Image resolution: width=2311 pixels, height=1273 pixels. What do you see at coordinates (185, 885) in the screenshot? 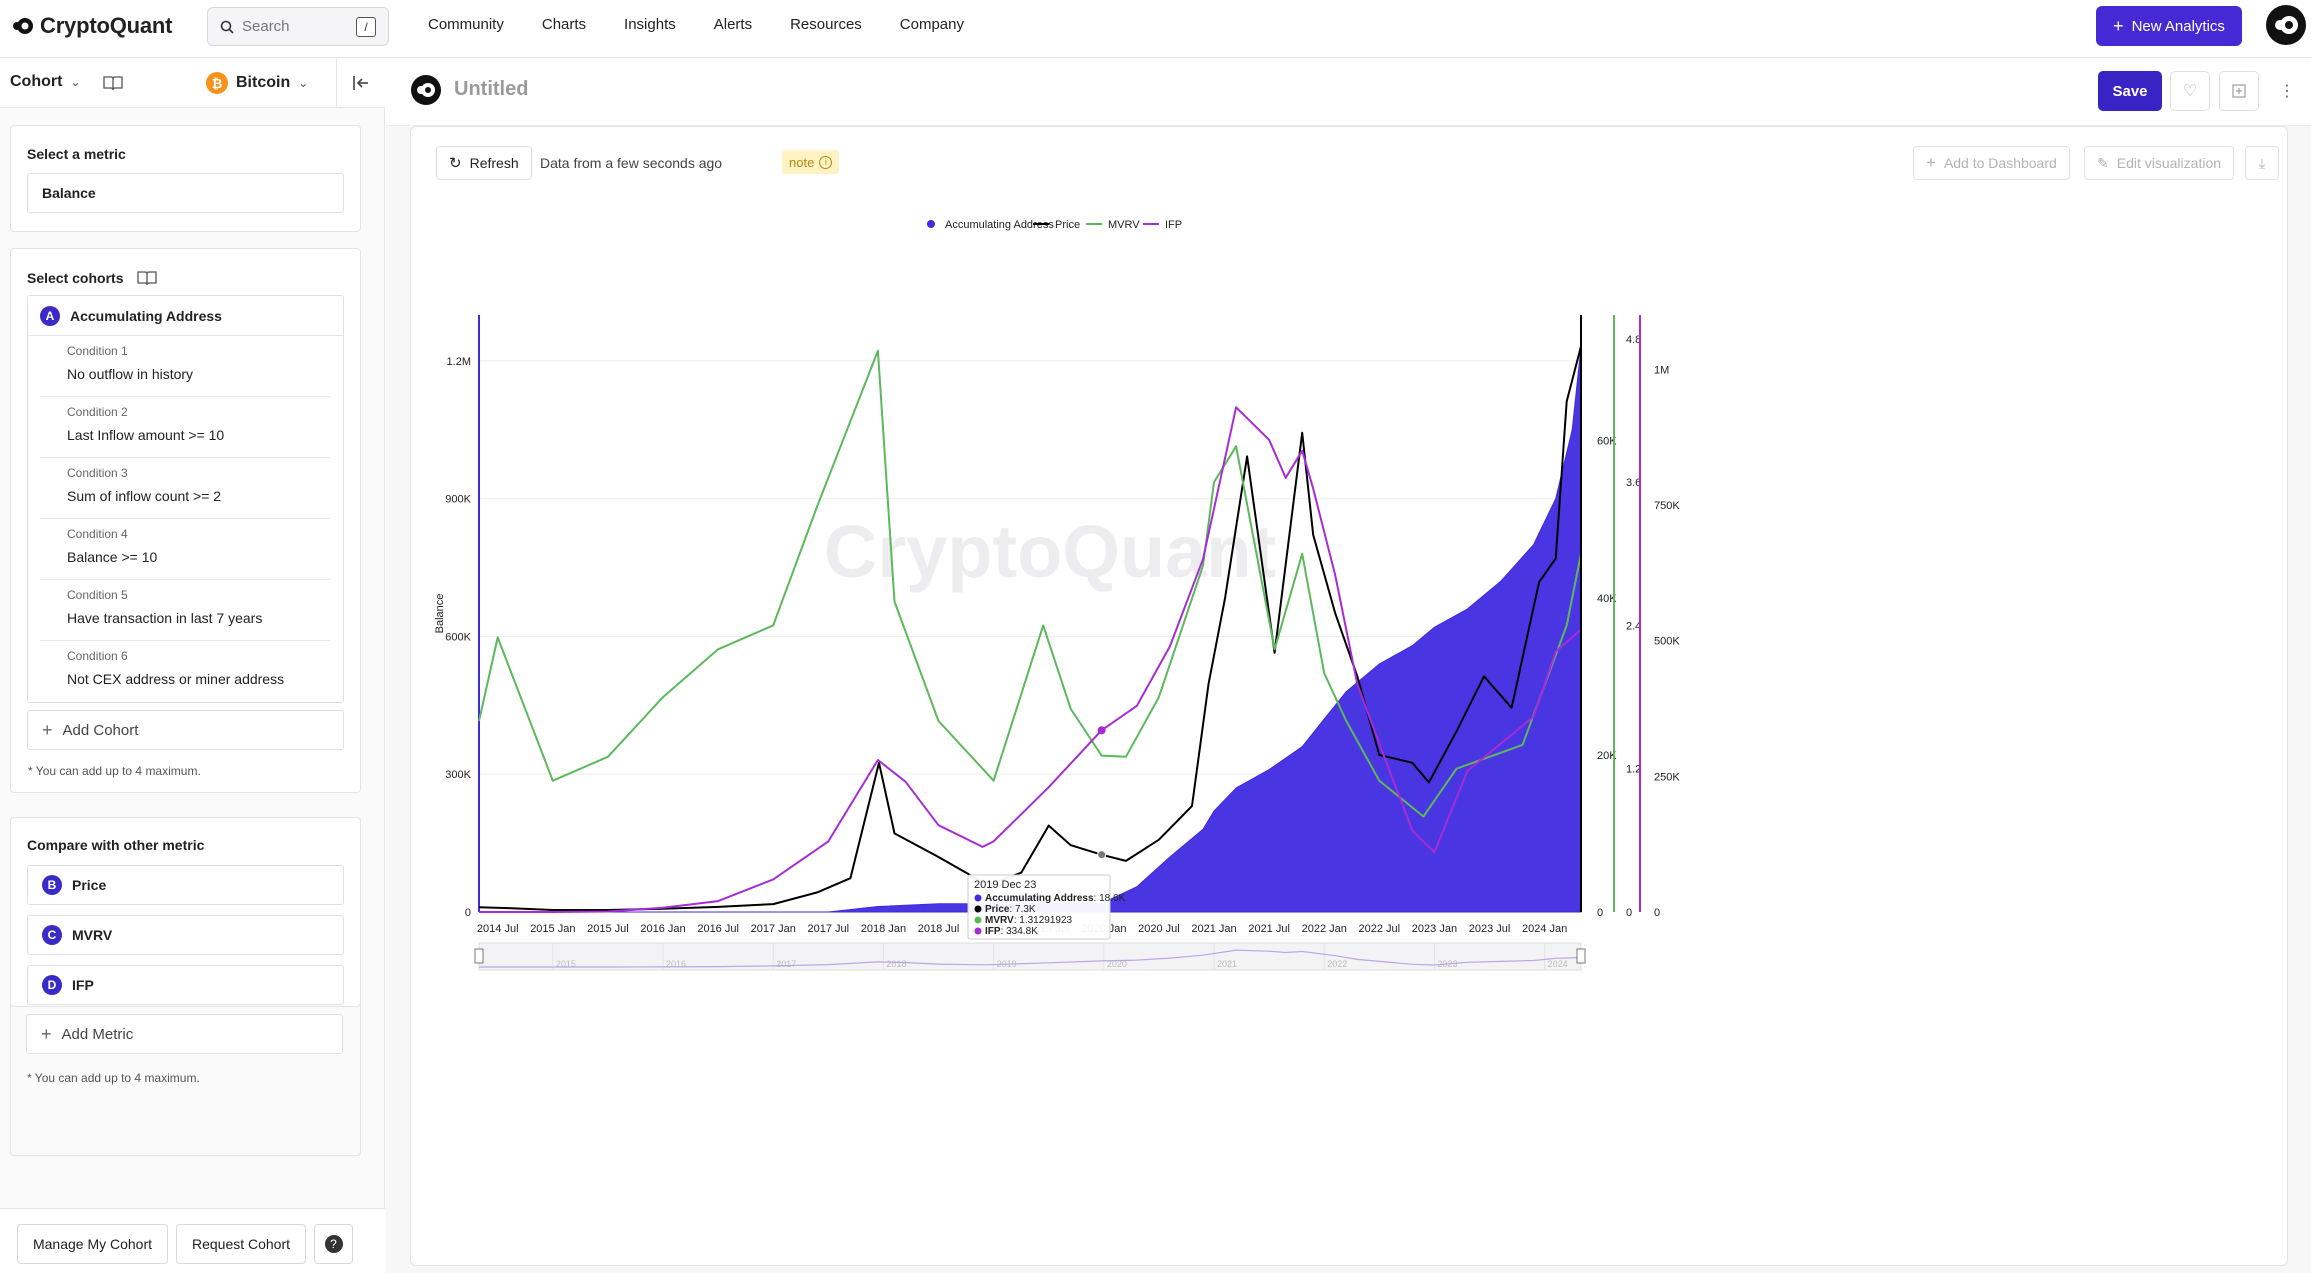
I see `compare-metric-price: B Price` at bounding box center [185, 885].